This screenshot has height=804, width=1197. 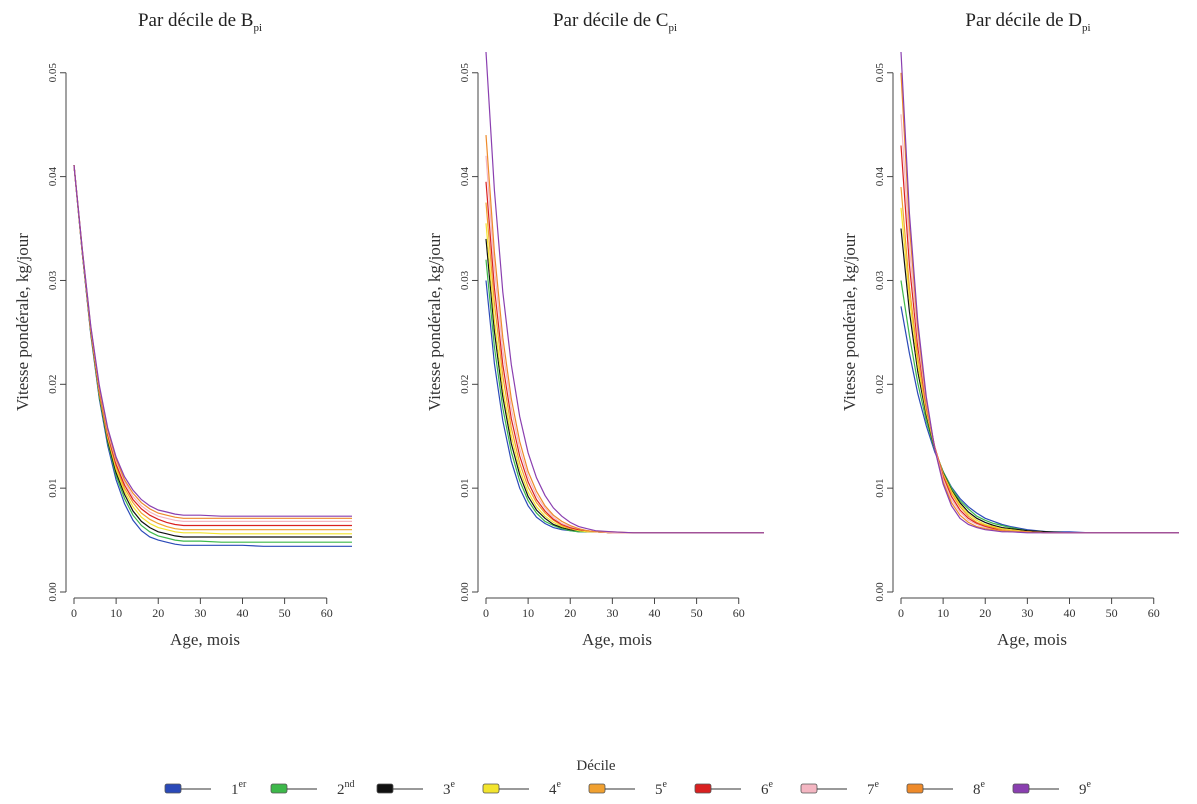 I want to click on legend-item-2: 2nd, so click(x=312, y=788).